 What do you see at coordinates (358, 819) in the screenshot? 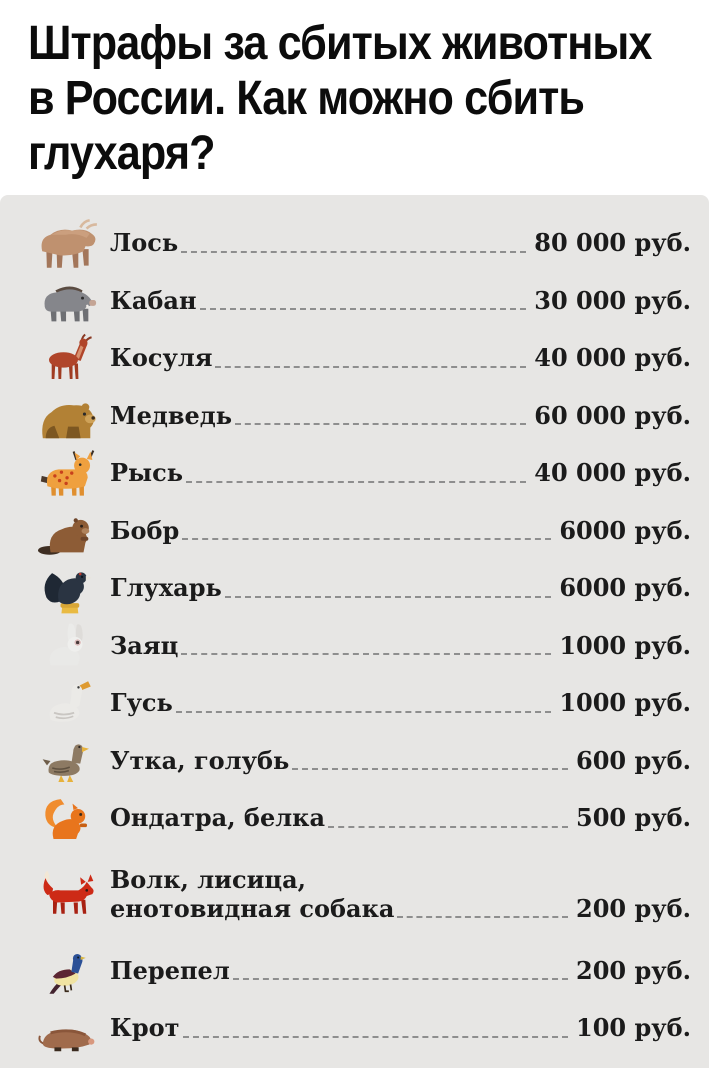
I see `table-row: Ондатра, белка 500 руб.` at bounding box center [358, 819].